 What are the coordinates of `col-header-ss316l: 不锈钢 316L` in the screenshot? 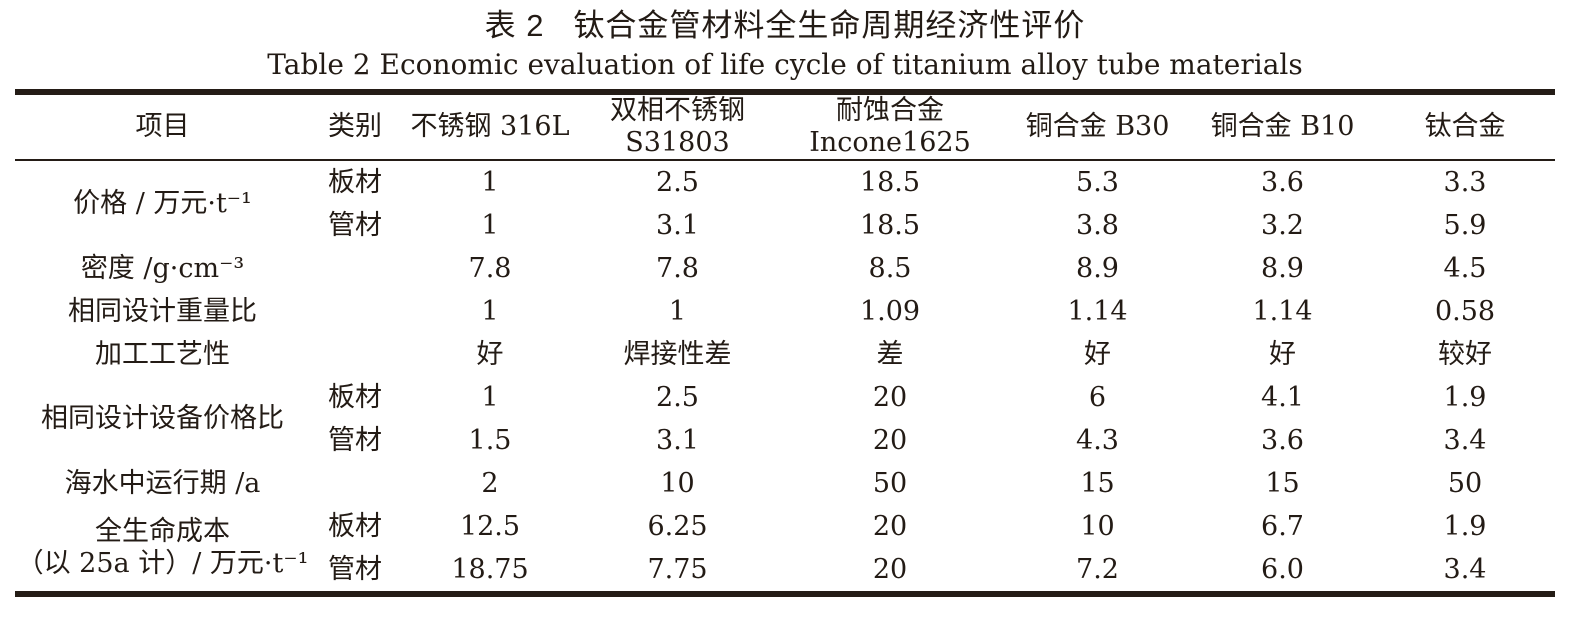 It's located at (490, 127).